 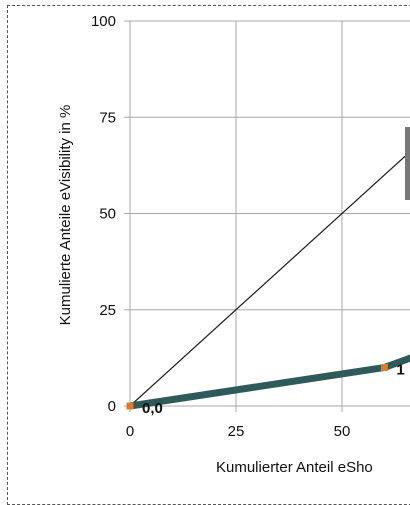 What do you see at coordinates (103, 21) in the screenshot?
I see `y-tick-label: 100` at bounding box center [103, 21].